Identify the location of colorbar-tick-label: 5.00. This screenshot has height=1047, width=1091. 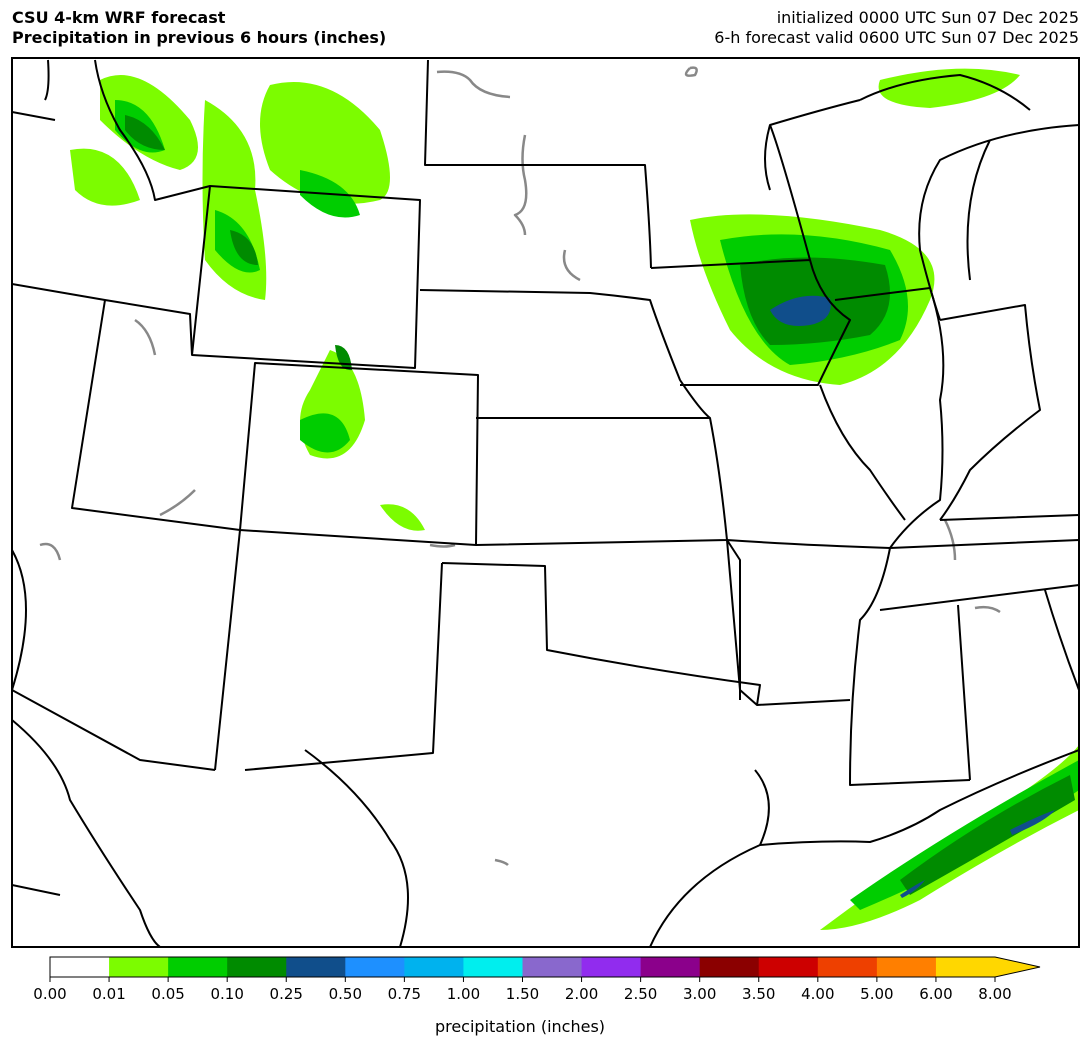
(876, 994).